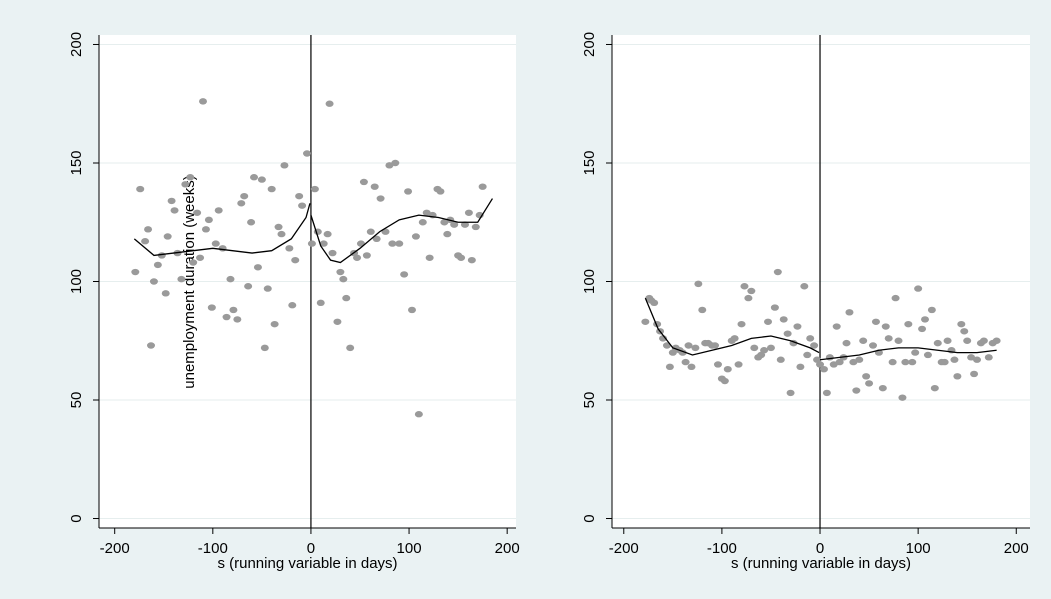 The width and height of the screenshot is (1051, 599). Describe the element at coordinates (507, 548) in the screenshot. I see `x-tick-label: 200` at that location.